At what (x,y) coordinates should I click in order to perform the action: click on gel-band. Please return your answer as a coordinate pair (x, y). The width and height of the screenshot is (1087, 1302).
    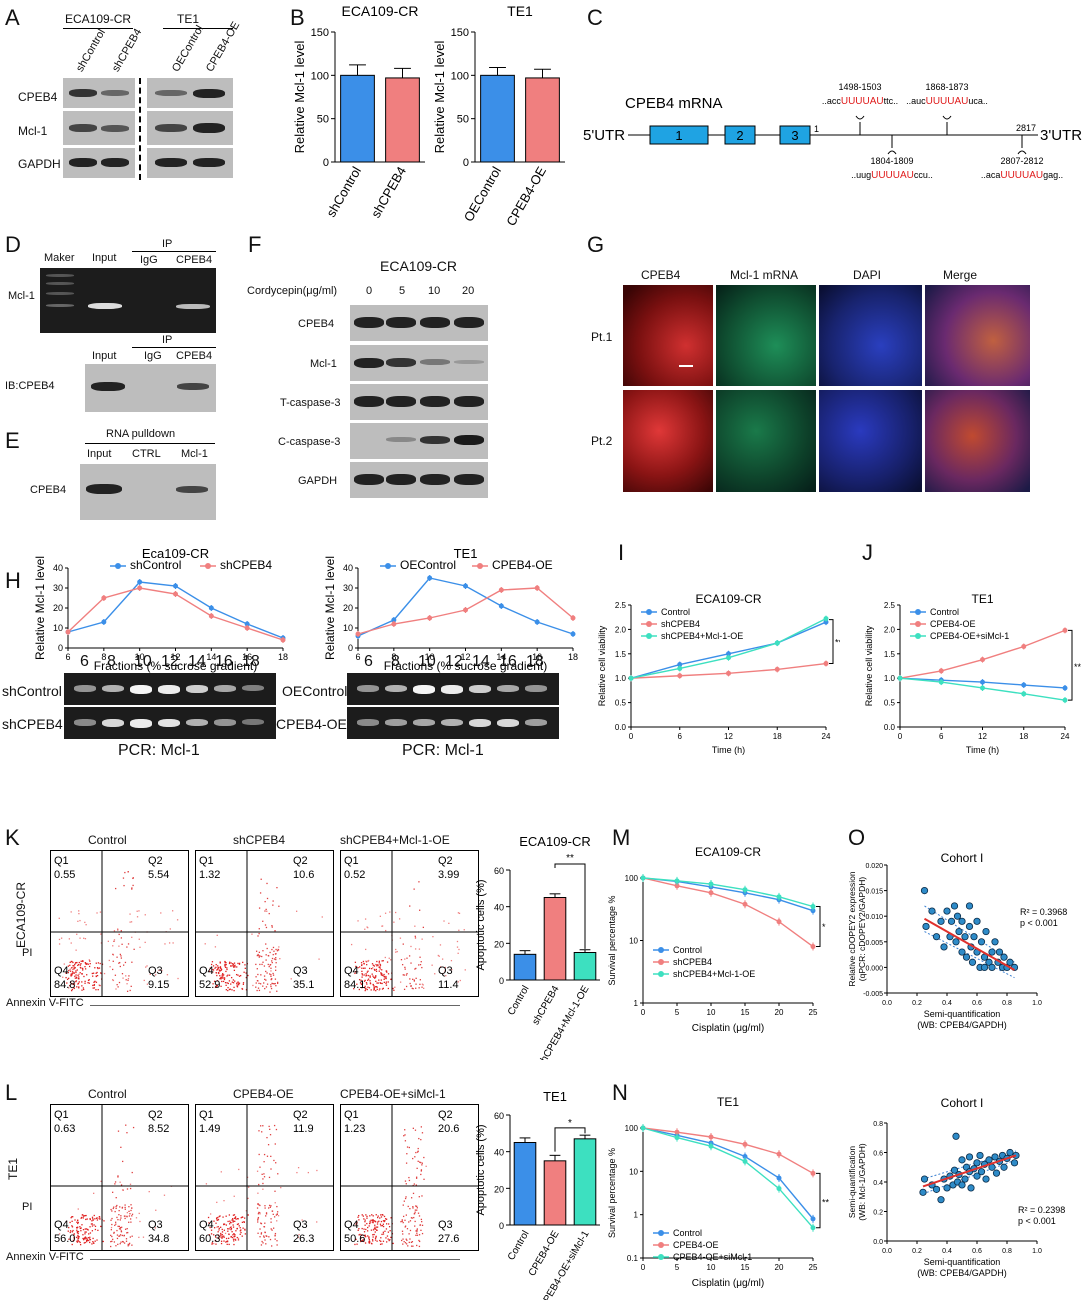
    Looking at the image, I should click on (141, 723).